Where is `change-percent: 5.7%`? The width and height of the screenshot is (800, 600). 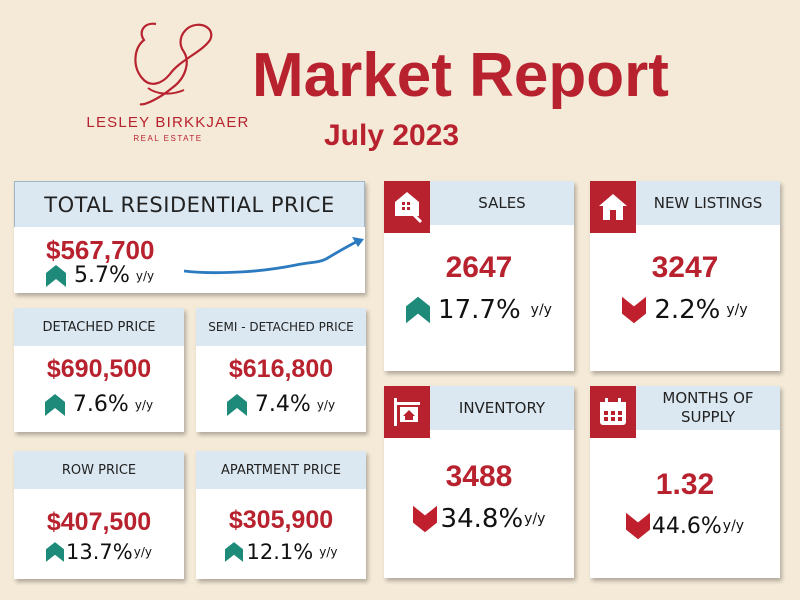 change-percent: 5.7% is located at coordinates (102, 275).